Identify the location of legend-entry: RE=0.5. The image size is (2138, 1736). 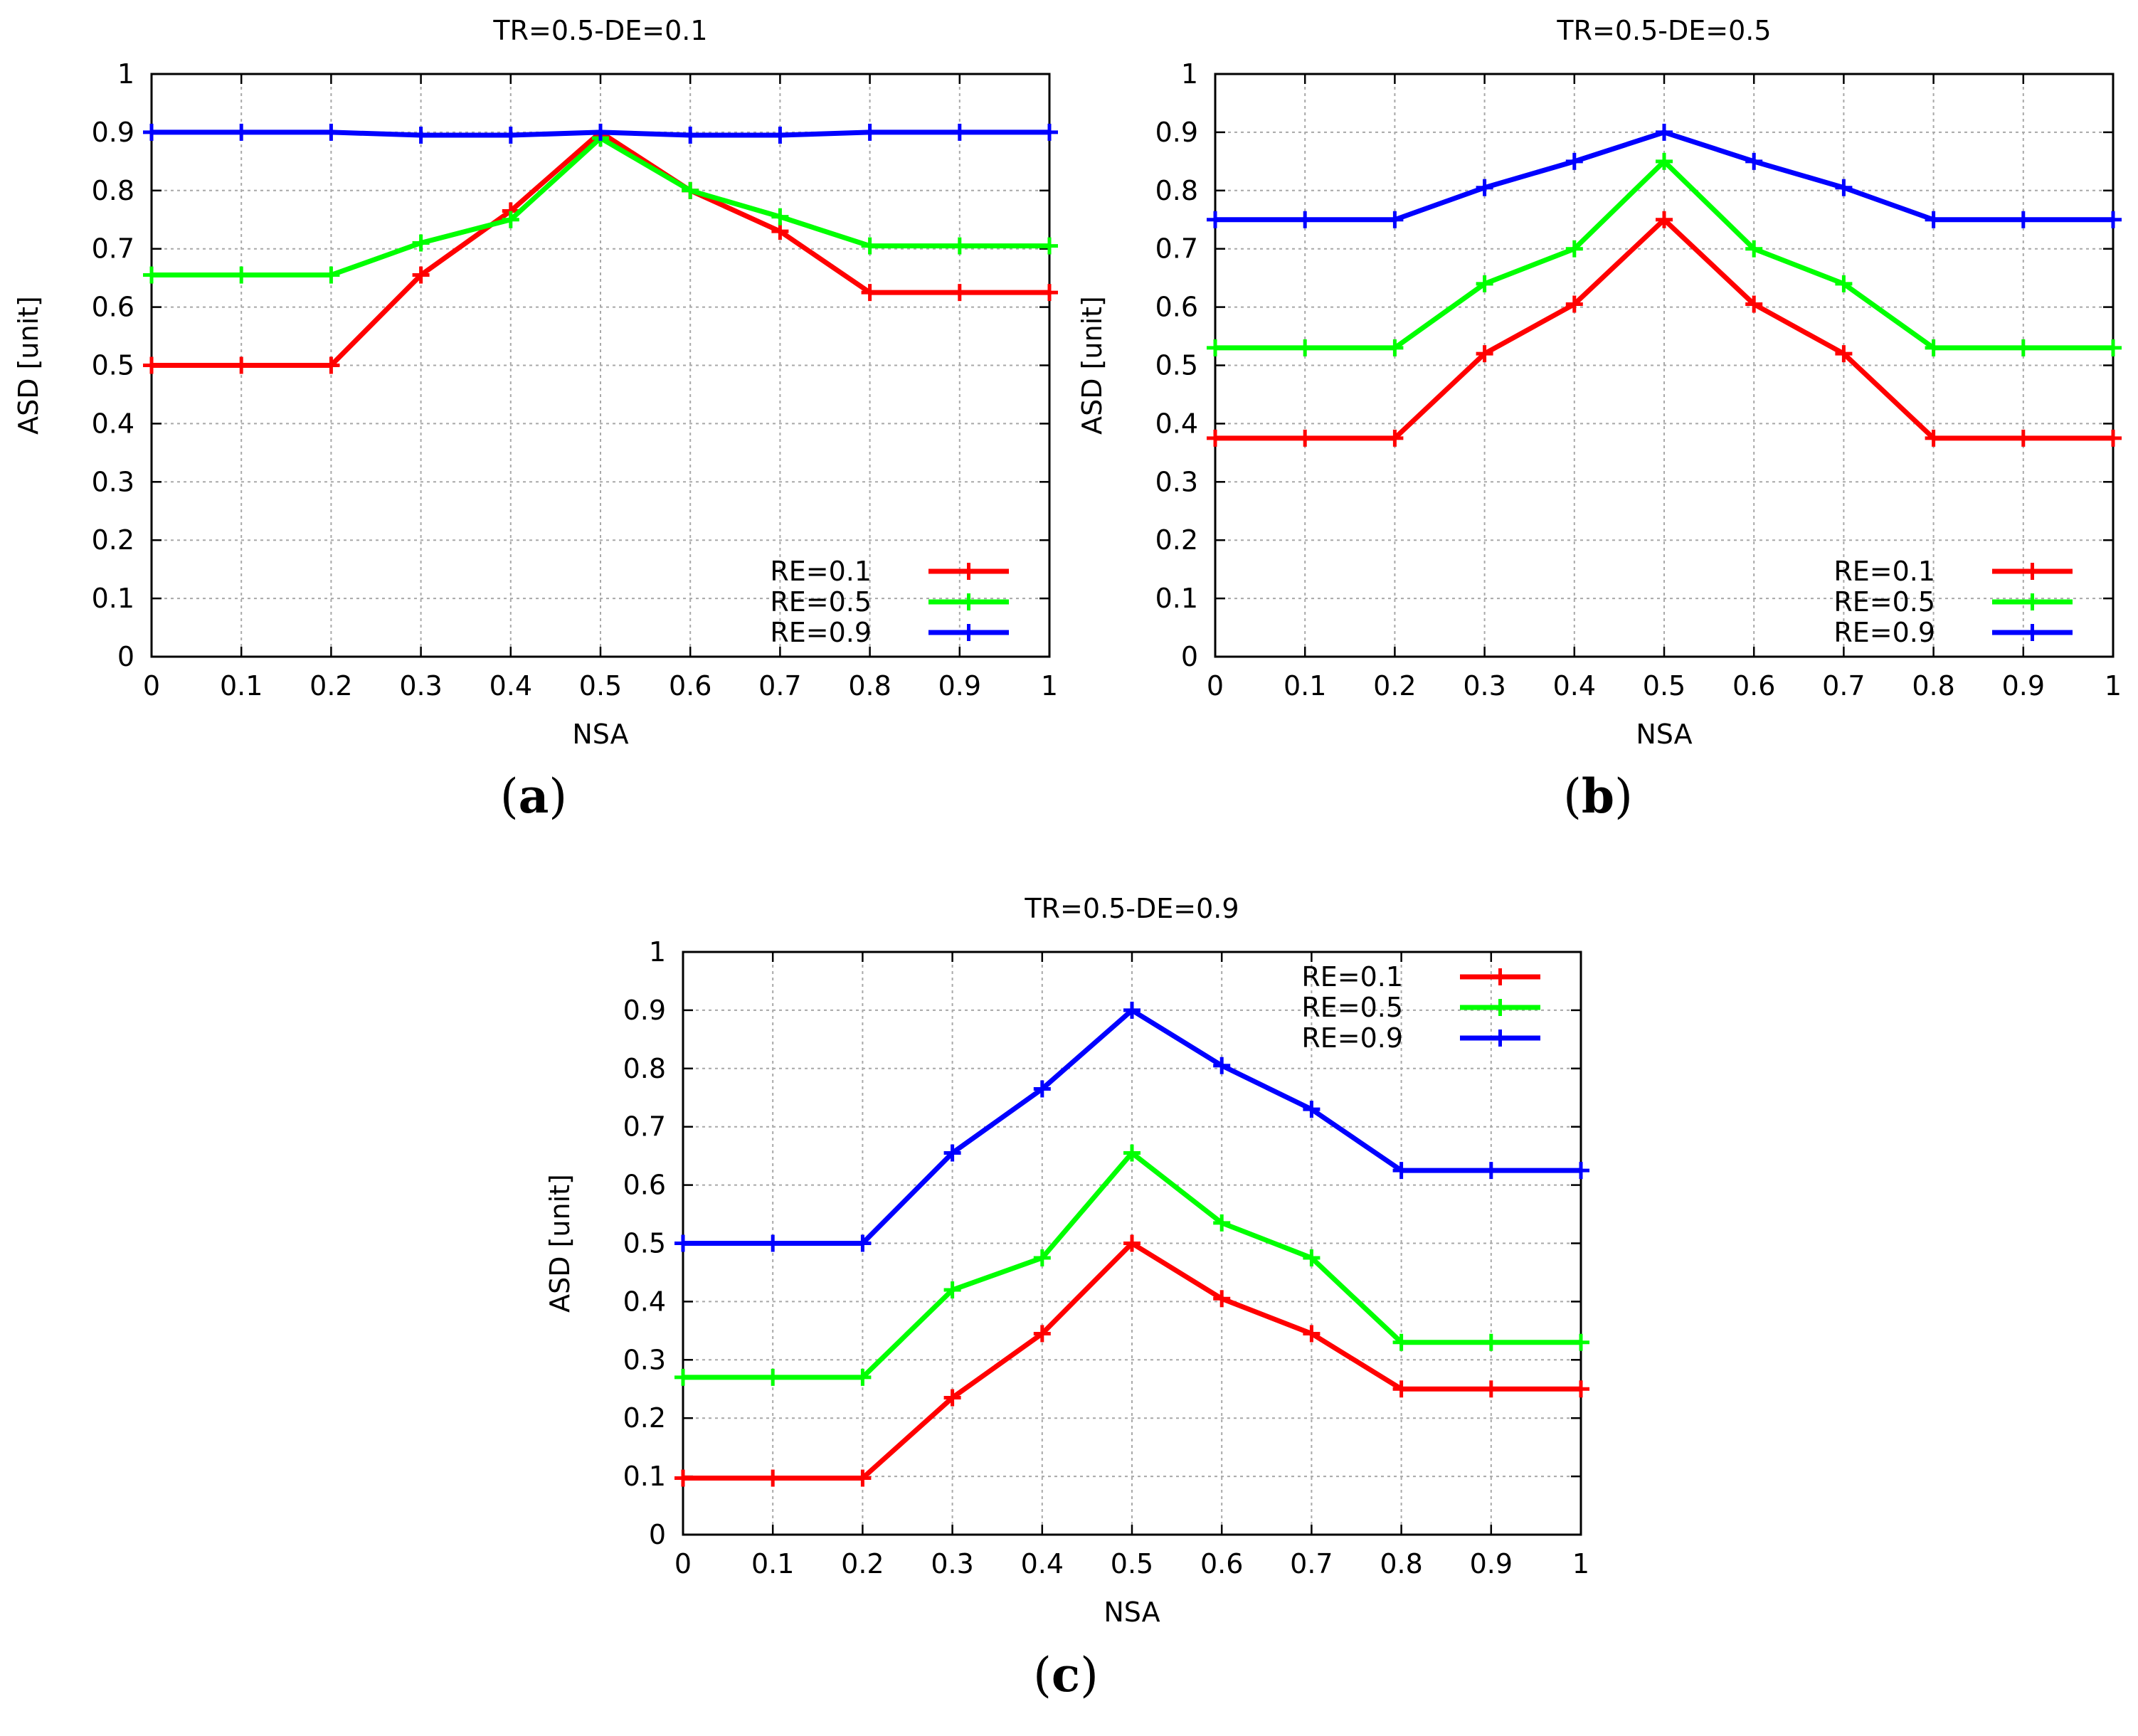
(1420, 1008).